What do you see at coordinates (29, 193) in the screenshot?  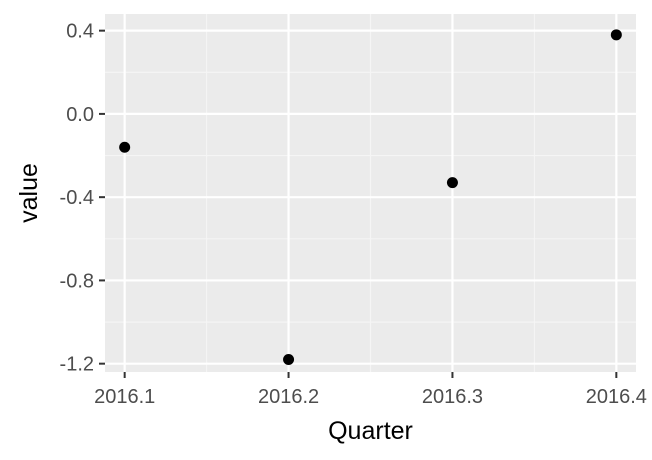 I see `y-axis-title: value` at bounding box center [29, 193].